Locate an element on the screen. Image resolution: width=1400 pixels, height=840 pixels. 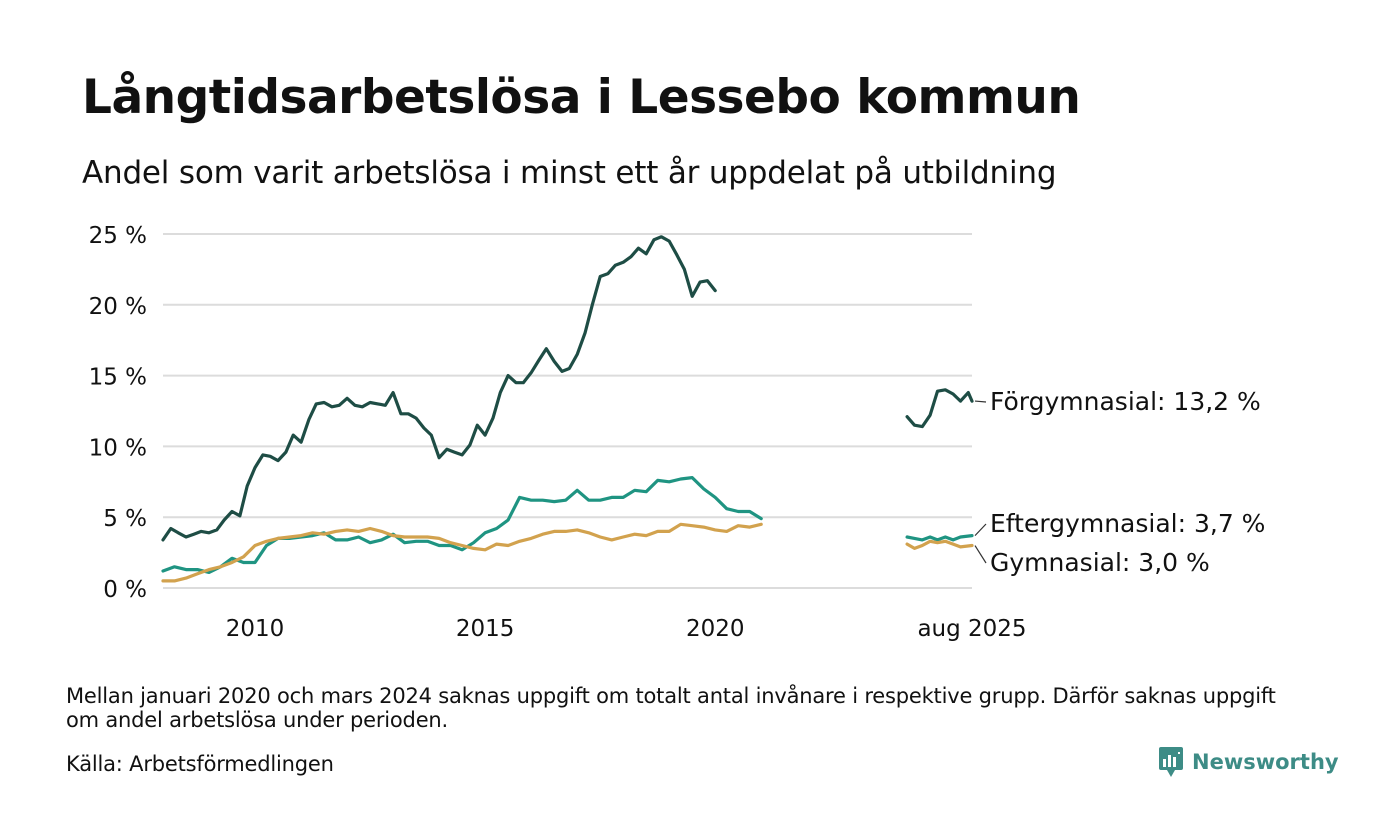
newsworthy-icon is located at coordinates (1171, 762).